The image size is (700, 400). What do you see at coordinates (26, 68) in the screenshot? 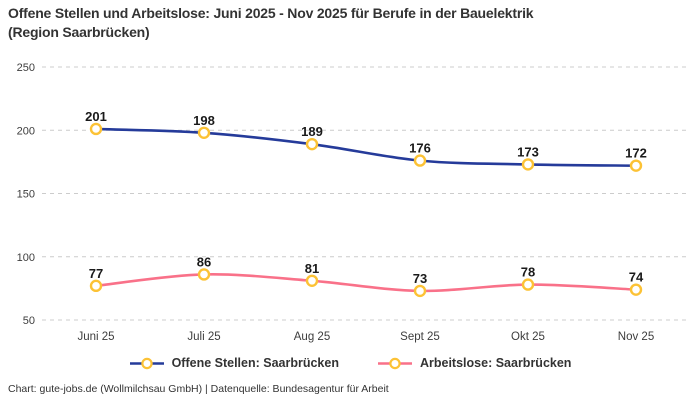
I see `y-axis-tick: 250` at bounding box center [26, 68].